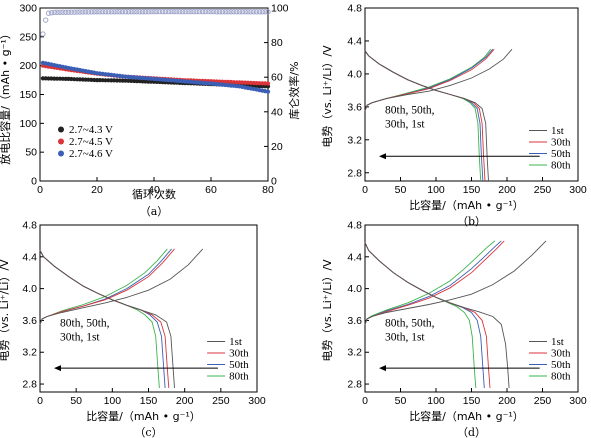 This screenshot has height=438, width=591. What do you see at coordinates (85, 323) in the screenshot?
I see `annotation-line-1: 80th, 50th,` at bounding box center [85, 323].